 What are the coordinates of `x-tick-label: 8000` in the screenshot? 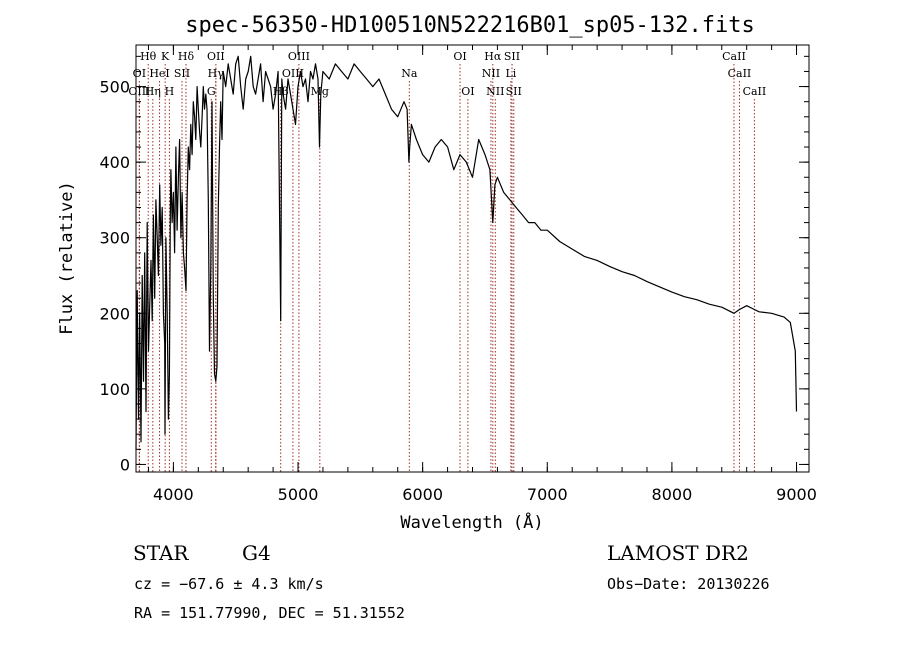 It's located at (672, 494).